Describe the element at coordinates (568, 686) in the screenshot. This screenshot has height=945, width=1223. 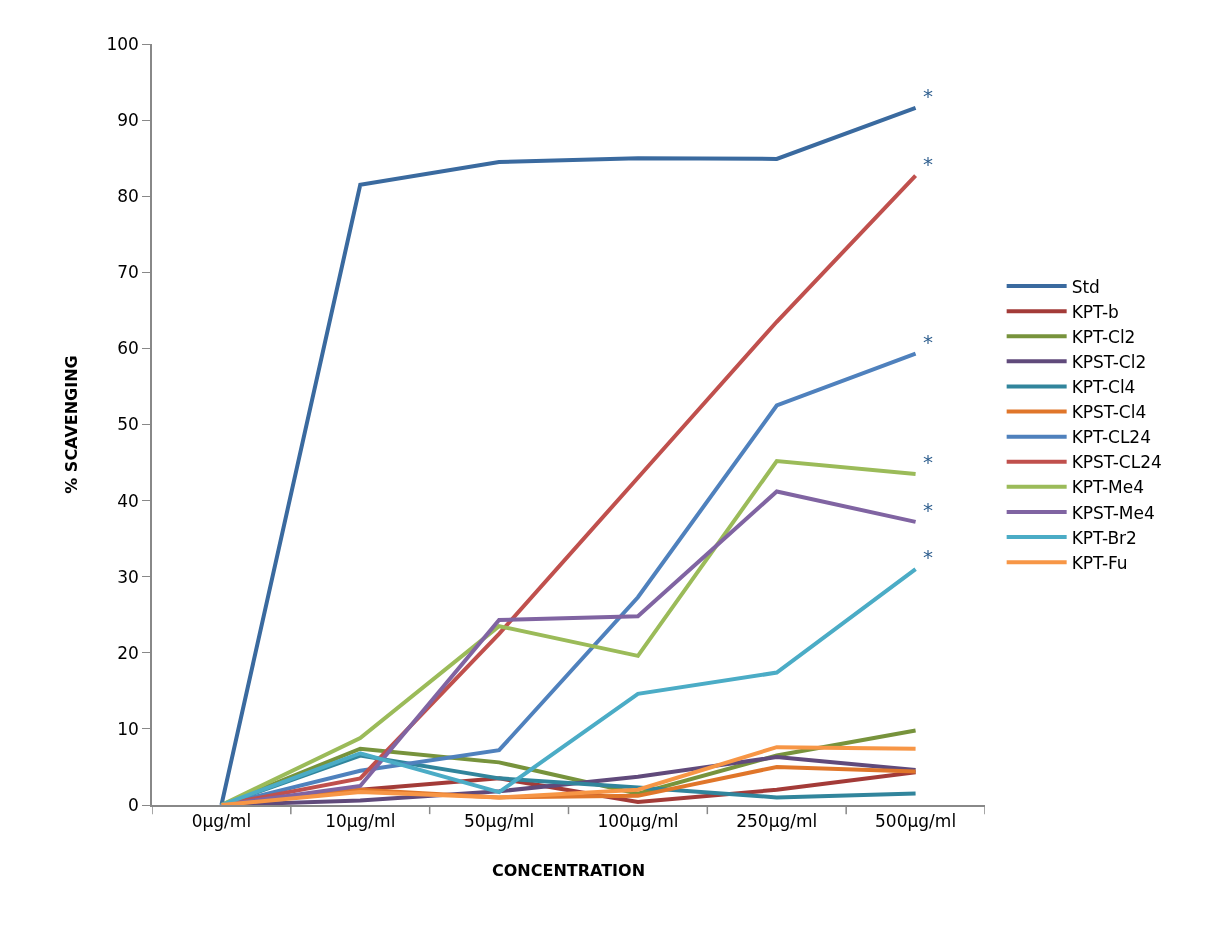
I see `line-series` at that location.